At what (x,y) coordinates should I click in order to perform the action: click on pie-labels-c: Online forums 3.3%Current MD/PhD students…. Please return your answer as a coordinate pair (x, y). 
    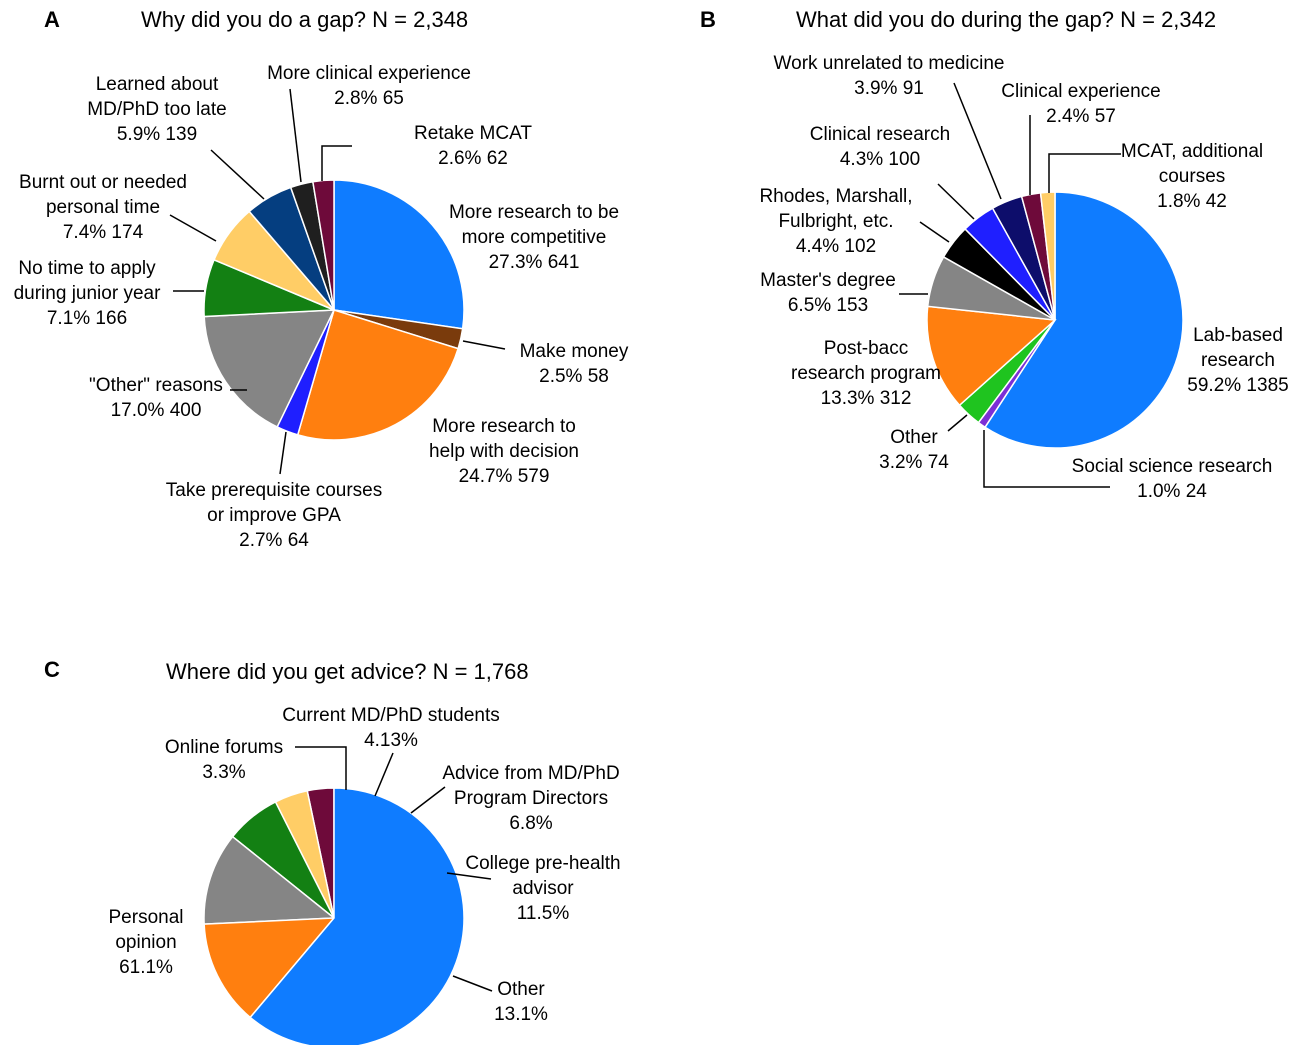
    Looking at the image, I should click on (365, 865).